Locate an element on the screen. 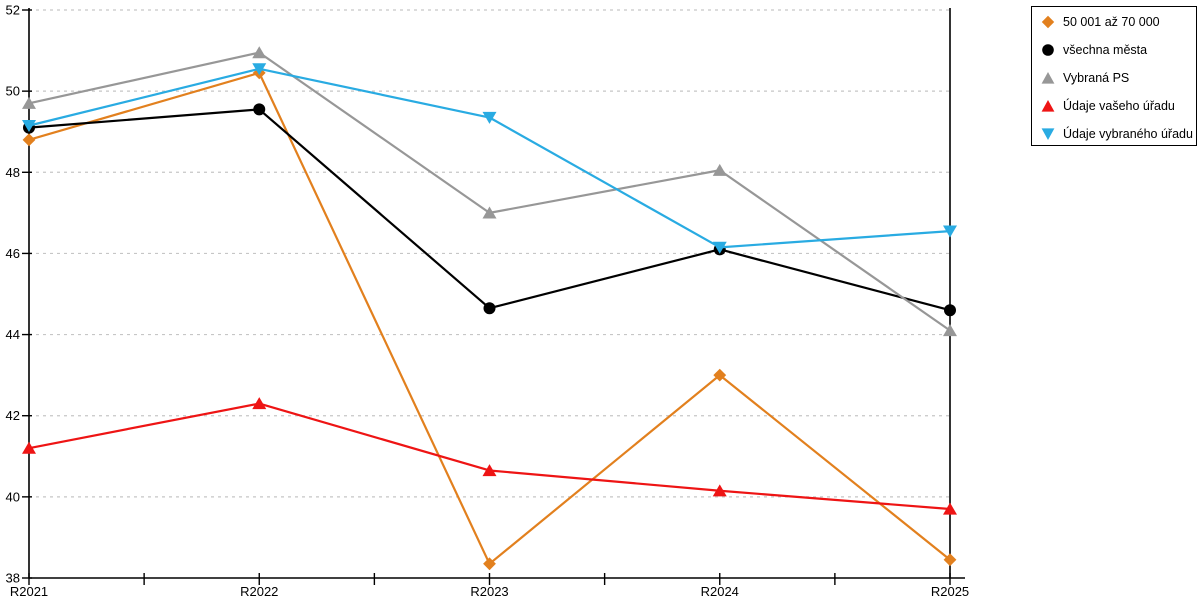 This screenshot has width=1200, height=600. legend-item: Vybraná PS is located at coordinates (1118, 78).